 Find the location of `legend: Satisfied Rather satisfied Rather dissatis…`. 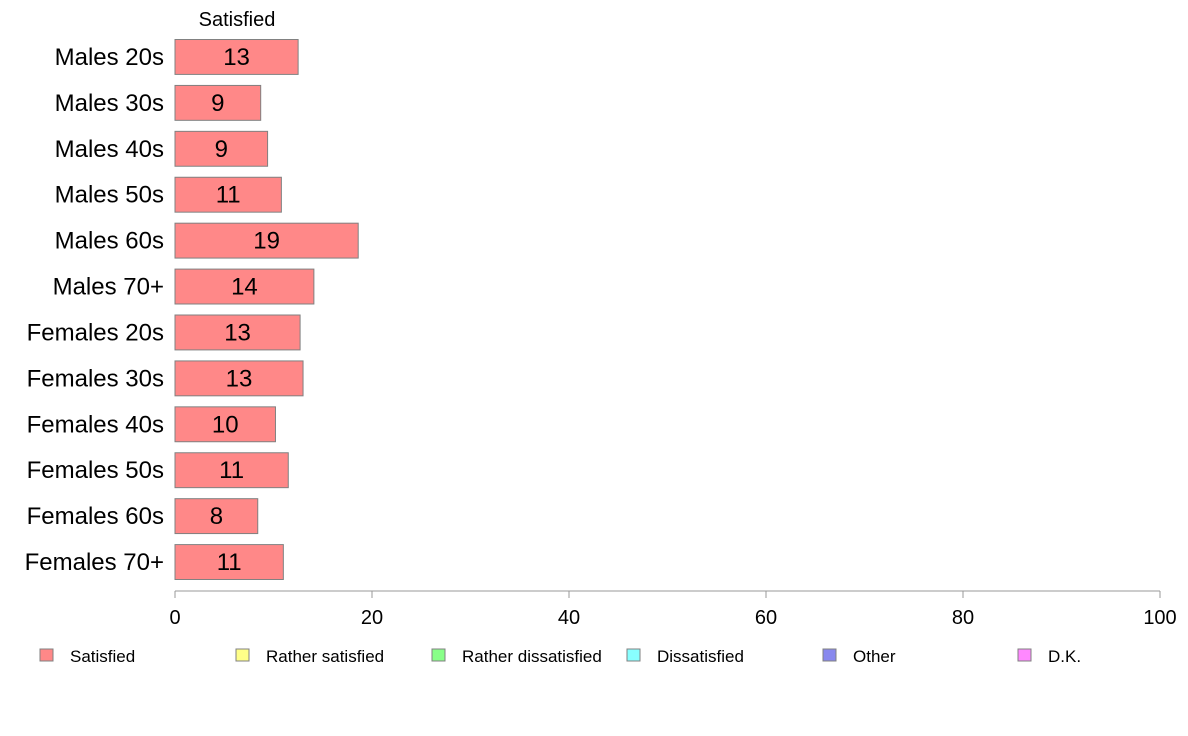

legend: Satisfied Rather satisfied Rather dissatis… is located at coordinates (560, 656).